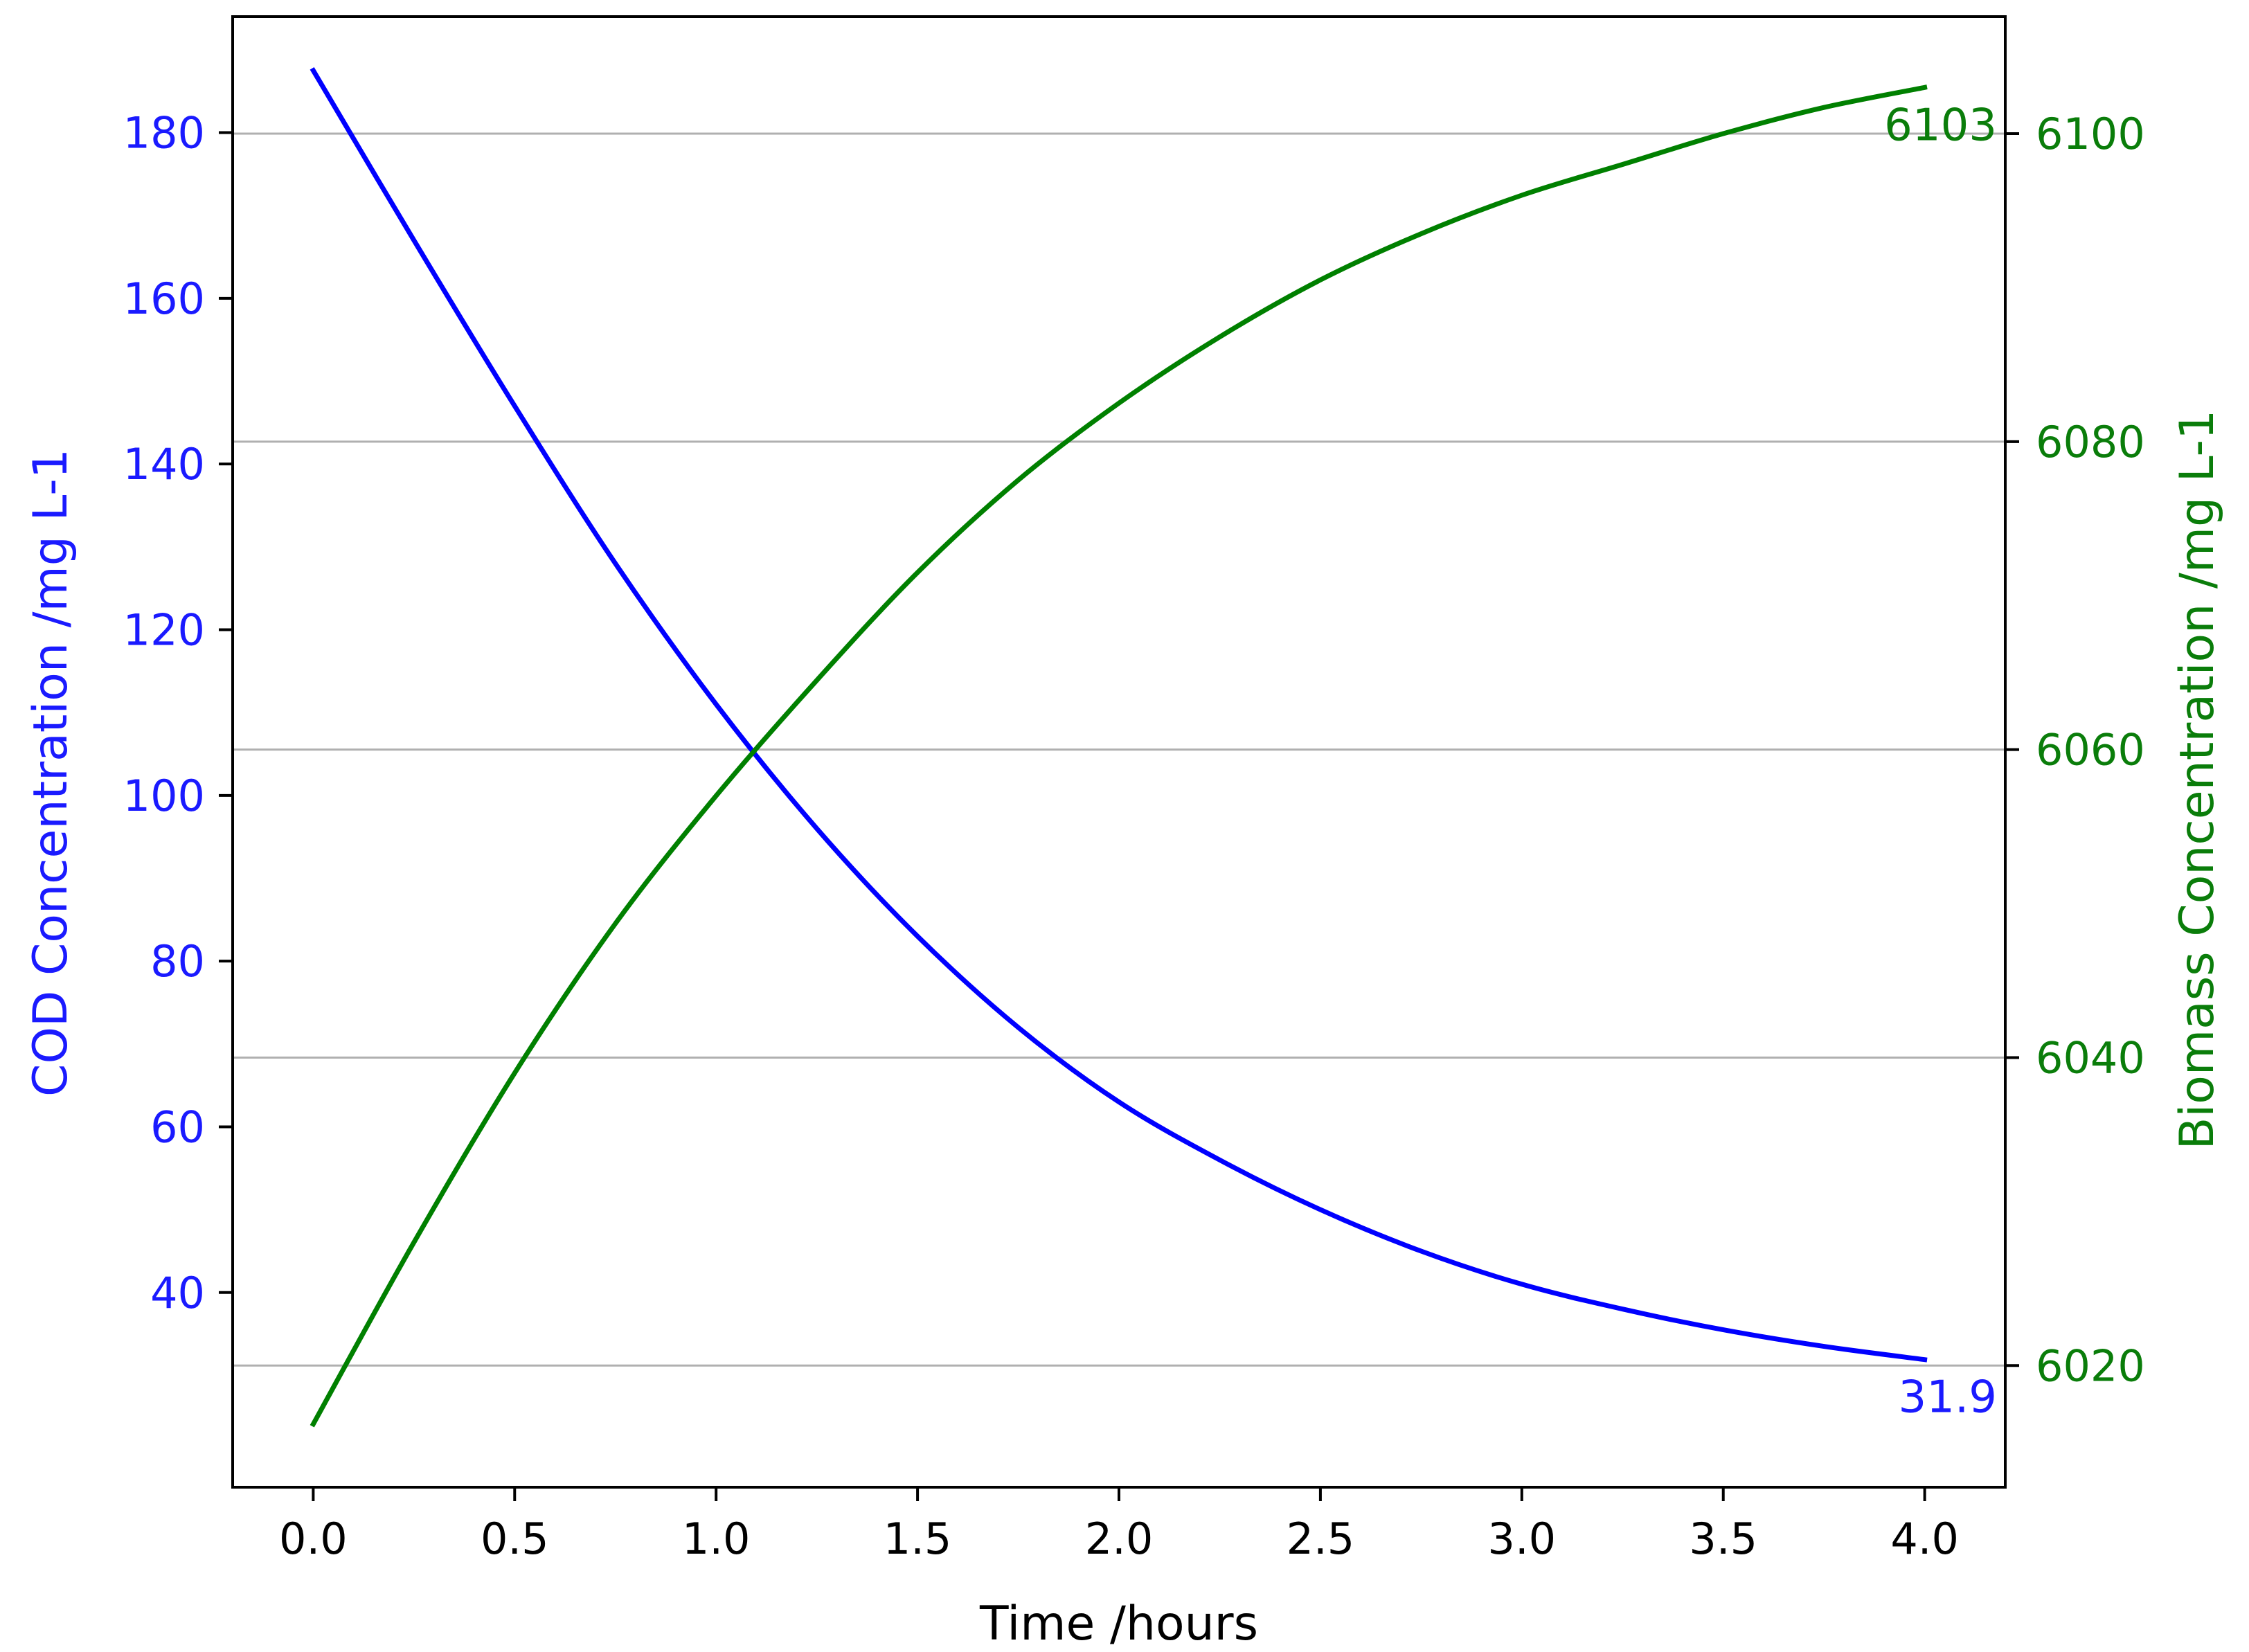 The width and height of the screenshot is (2249, 1652). I want to click on left-y-axis: 40 60 80 100 120 140 160 180, so click(178, 713).